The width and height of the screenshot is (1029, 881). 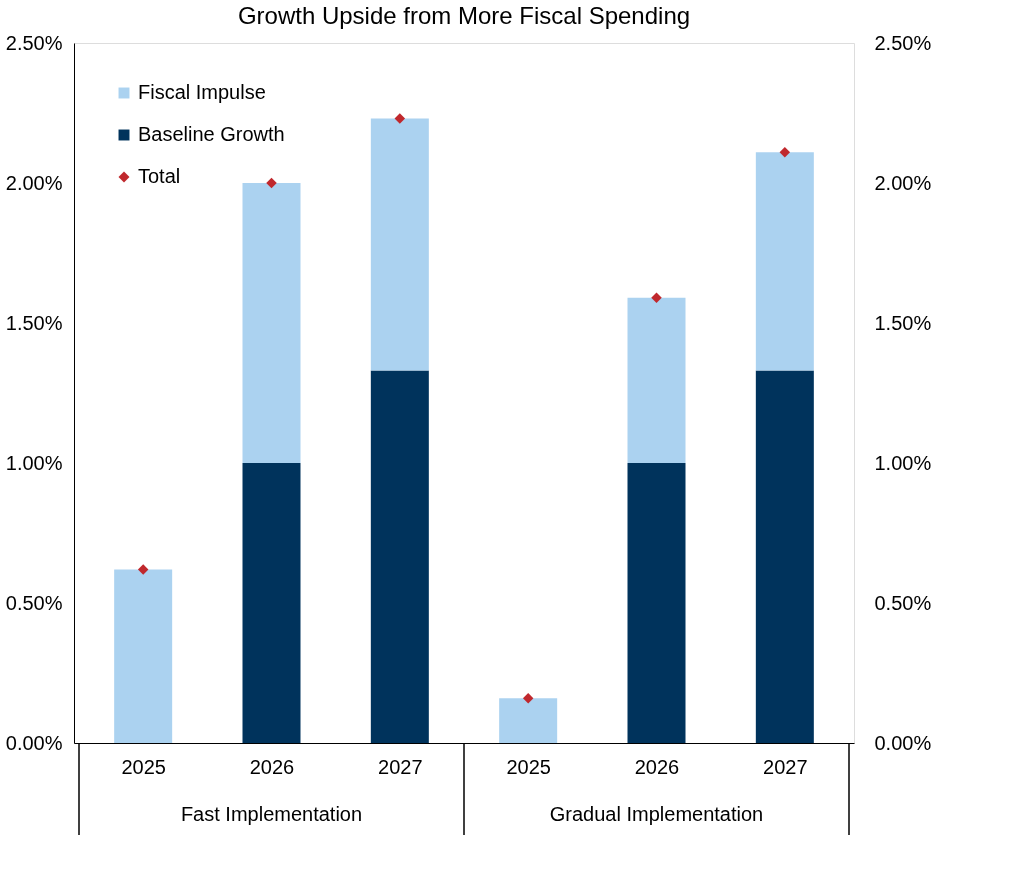 I want to click on y-tick-label: 2.50%, so click(x=34, y=42).